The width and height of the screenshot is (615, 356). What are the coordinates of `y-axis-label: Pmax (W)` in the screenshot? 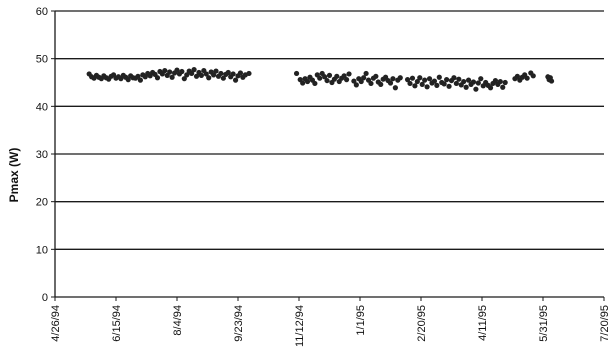 It's located at (14, 175).